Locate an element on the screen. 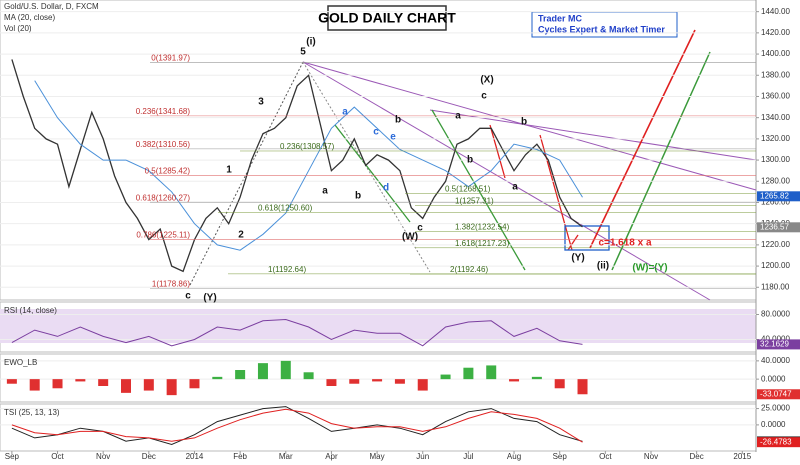 This screenshot has width=800, height=465. ext-label: 1.618(1217.23) is located at coordinates (482, 243).